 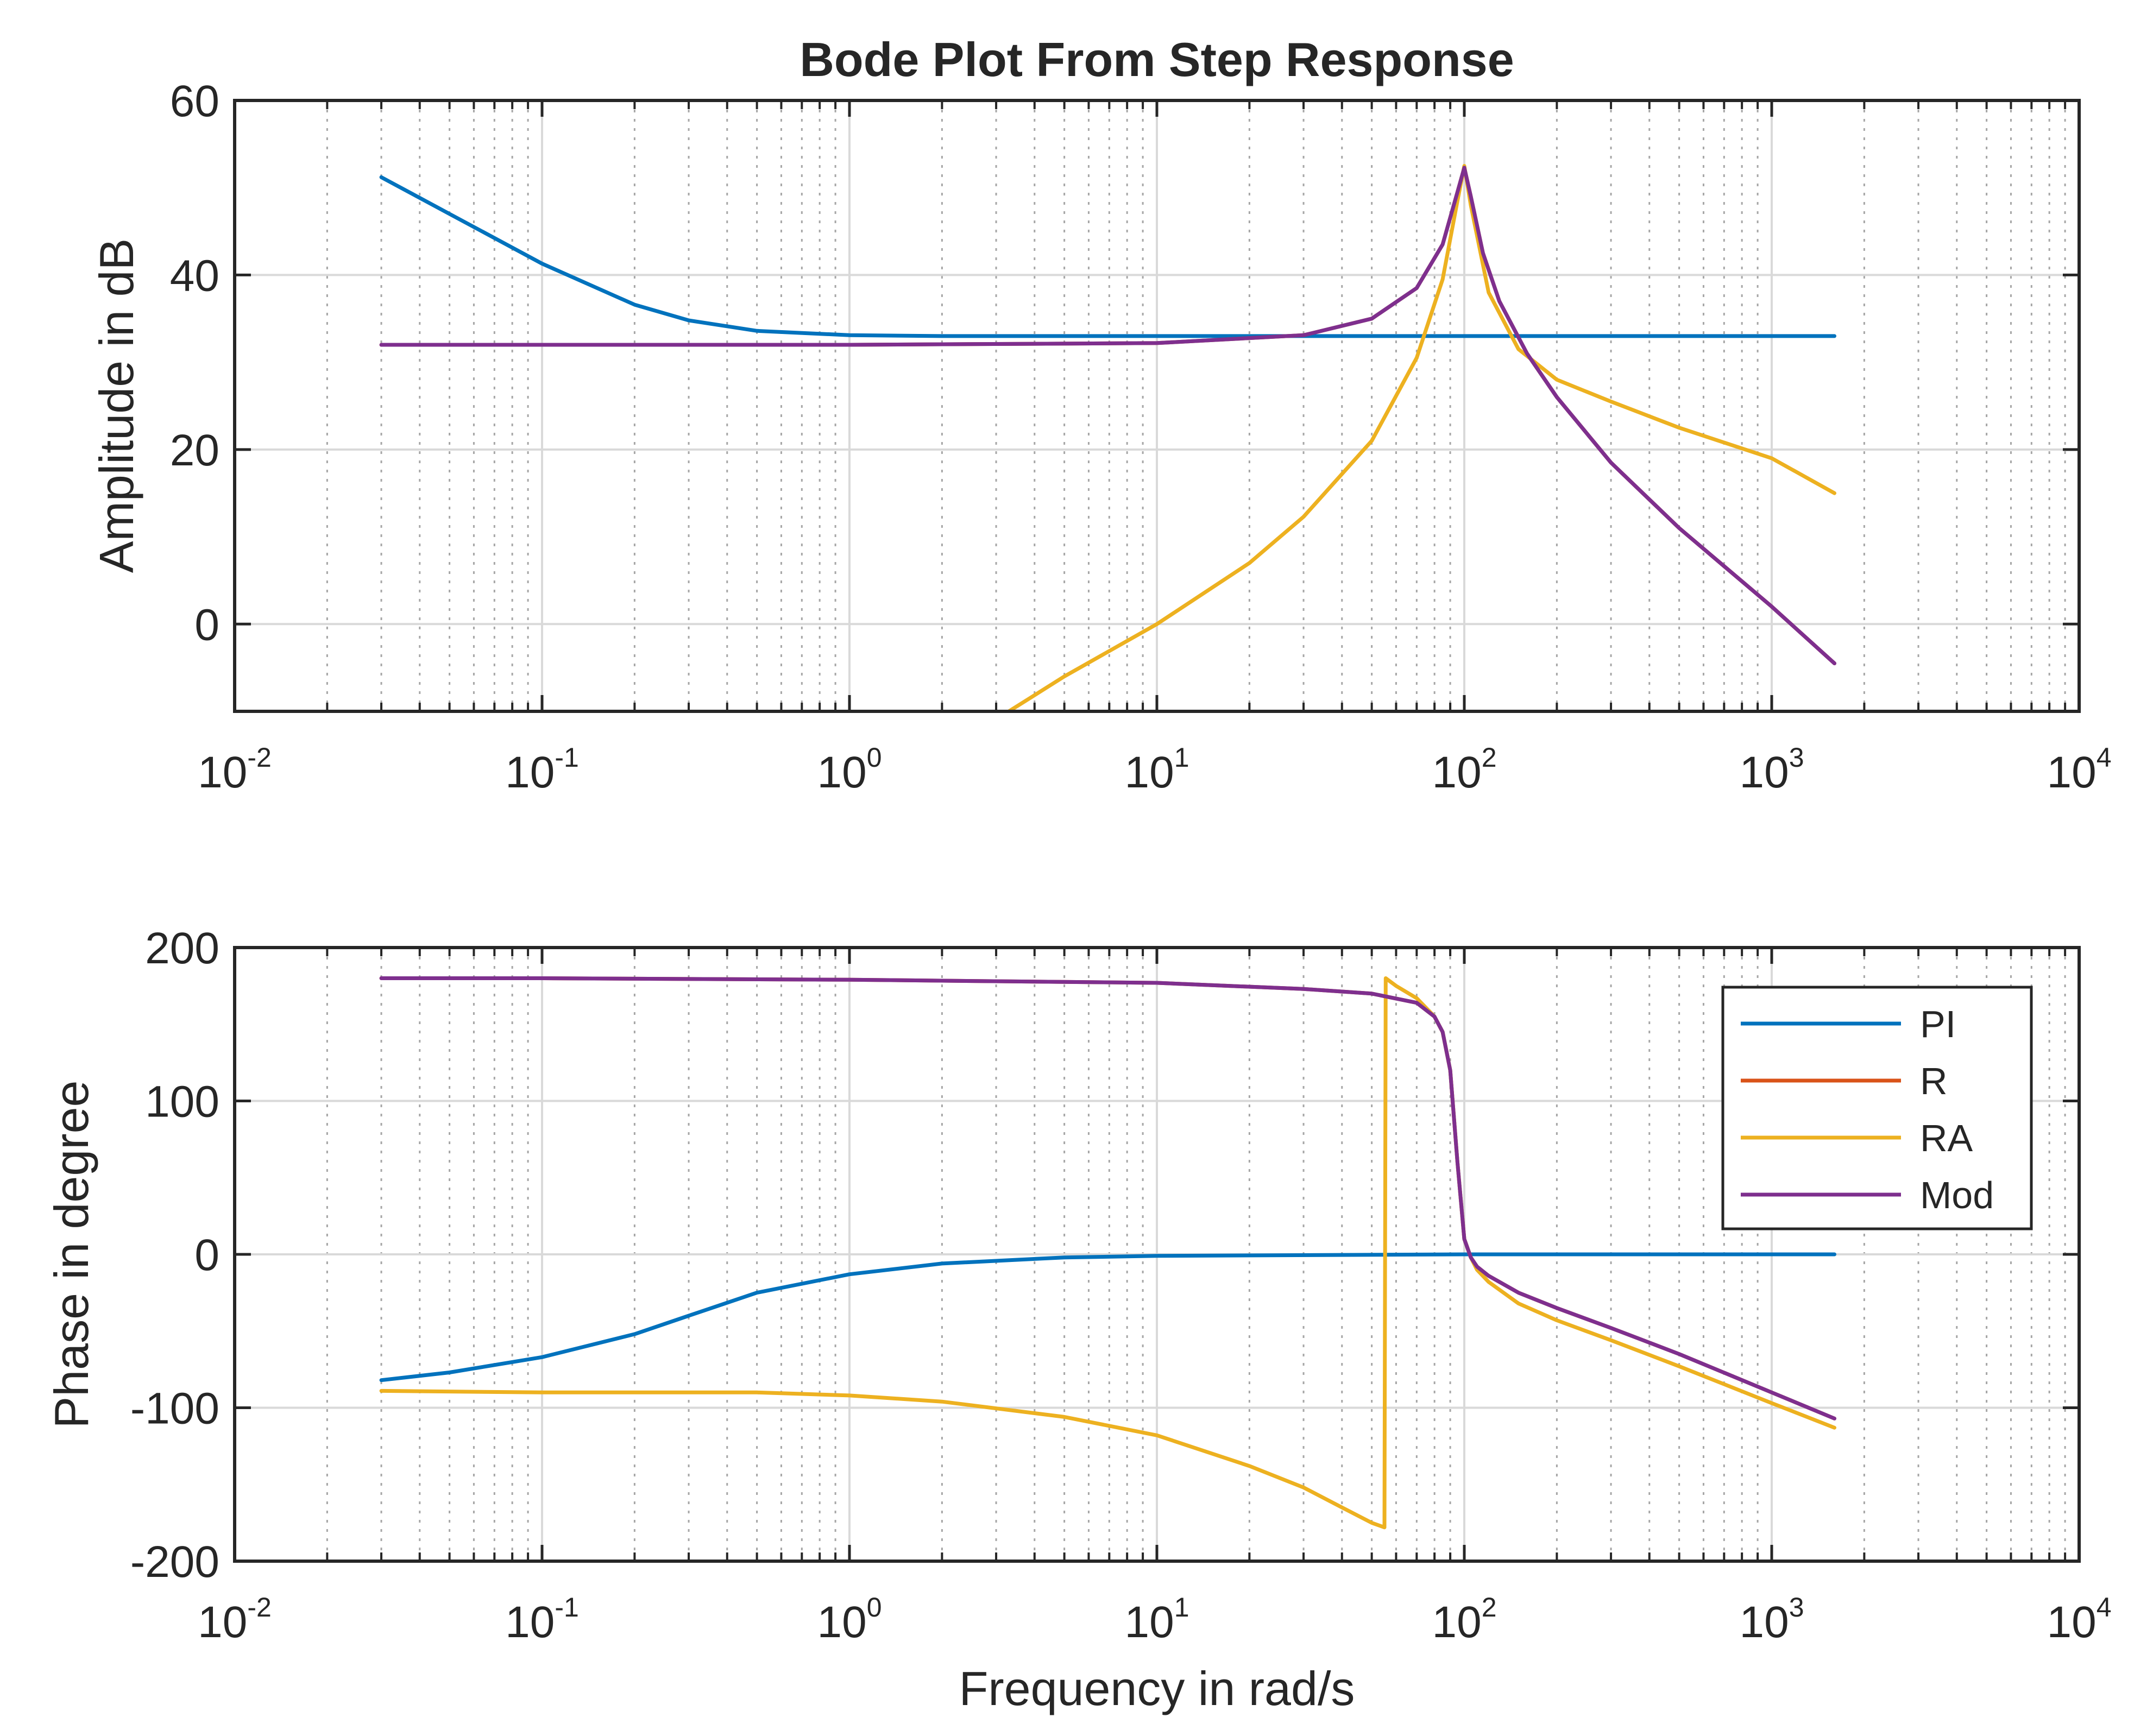 I want to click on phase-x-tick-label: 10³, so click(x=1771, y=1619).